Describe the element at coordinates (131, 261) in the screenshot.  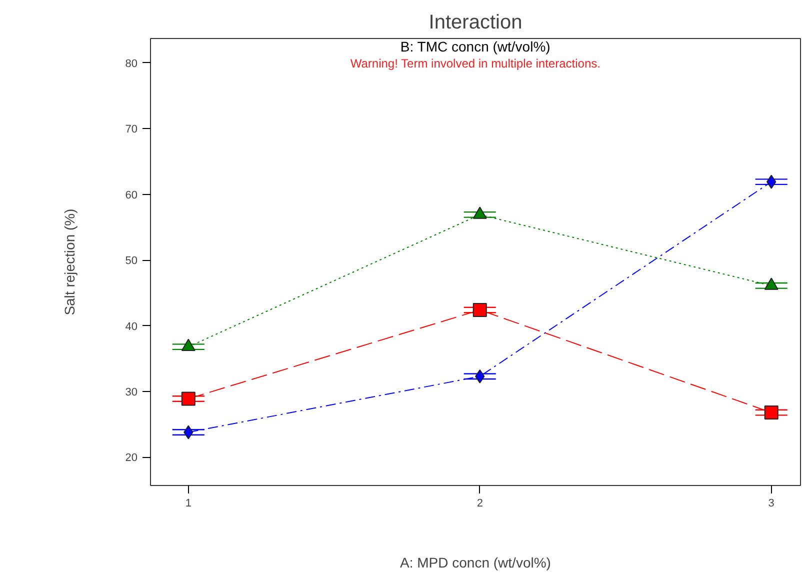
I see `y-tick-label: 50` at that location.